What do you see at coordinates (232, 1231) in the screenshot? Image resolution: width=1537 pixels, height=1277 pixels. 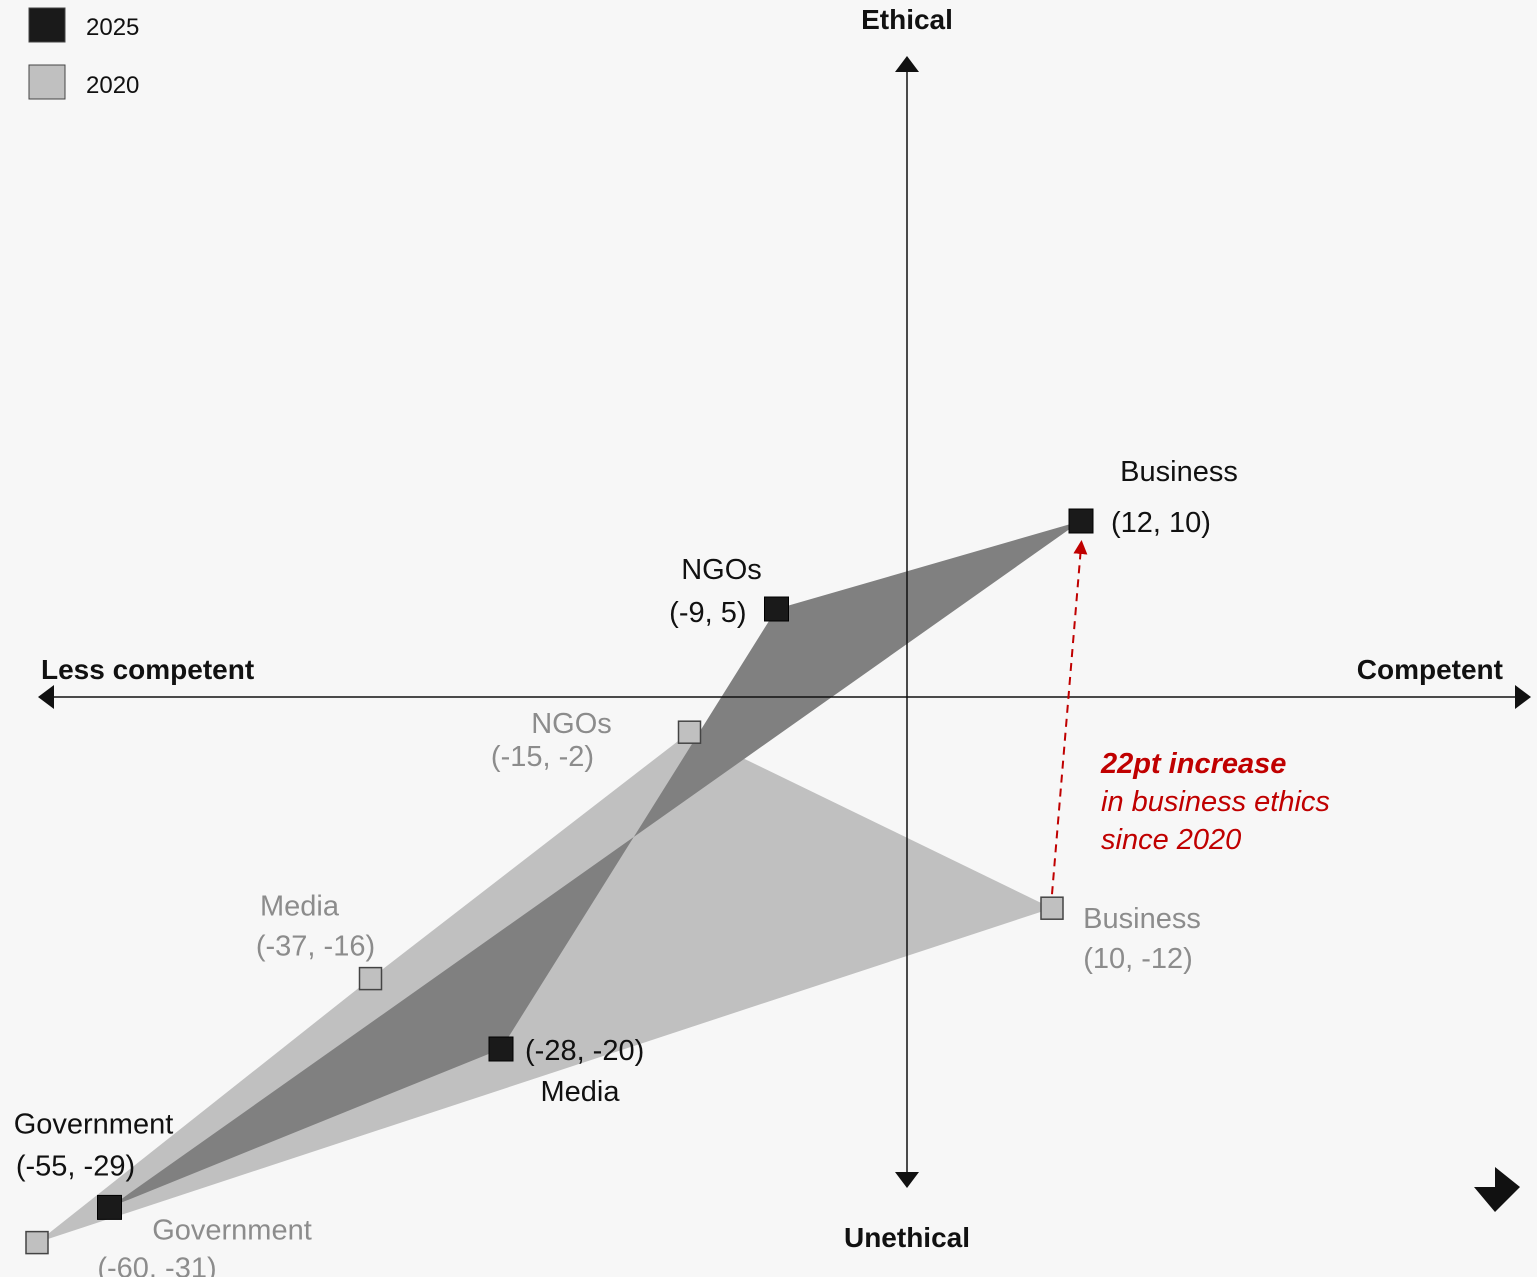 I see `label-2020-government: Government` at bounding box center [232, 1231].